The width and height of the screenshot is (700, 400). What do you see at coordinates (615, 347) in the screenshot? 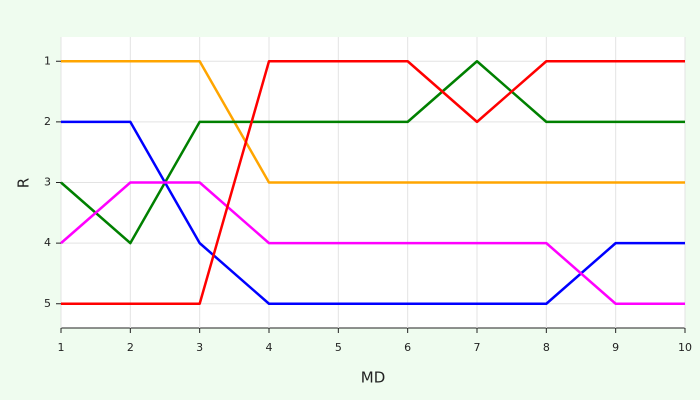
I see `x-tick-label: 9` at bounding box center [615, 347].